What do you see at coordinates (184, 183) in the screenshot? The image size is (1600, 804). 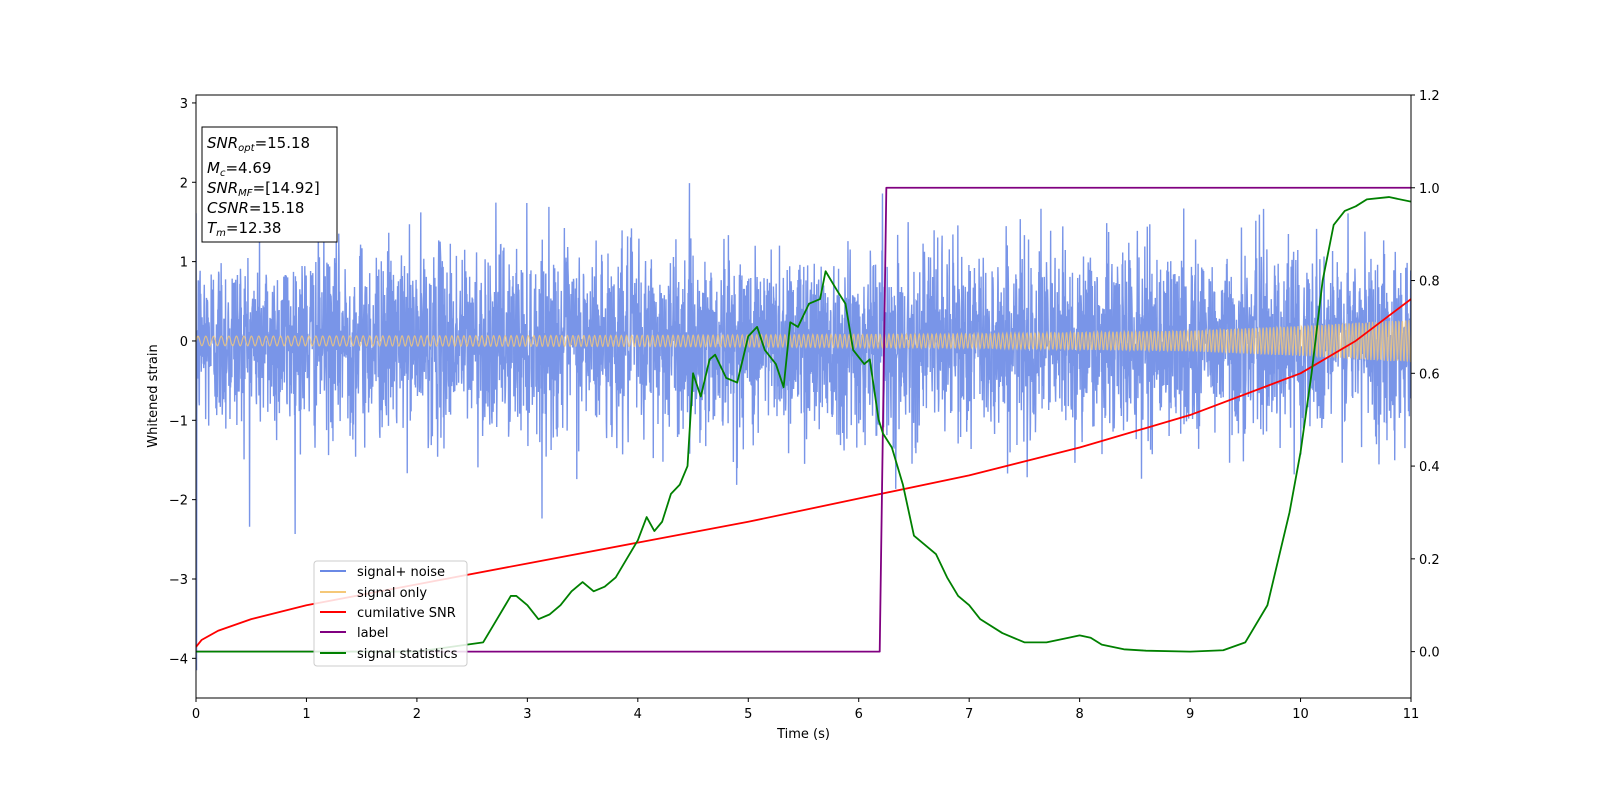 I see `y-tick-label: 2` at bounding box center [184, 183].